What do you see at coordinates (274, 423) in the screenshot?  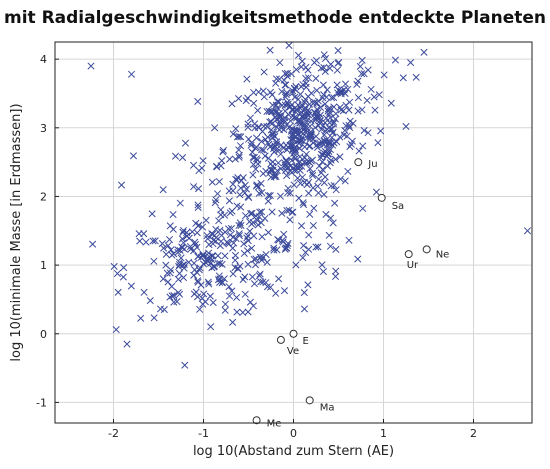 I see `planet-label: Me` at bounding box center [274, 423].